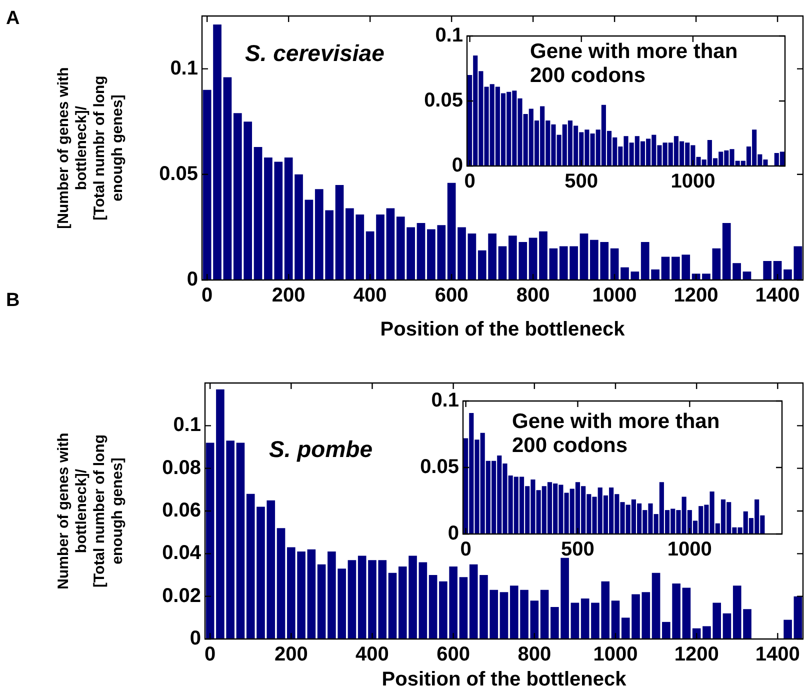 The height and width of the screenshot is (692, 805). I want to click on y-tick-label: 0.02, so click(181, 595).